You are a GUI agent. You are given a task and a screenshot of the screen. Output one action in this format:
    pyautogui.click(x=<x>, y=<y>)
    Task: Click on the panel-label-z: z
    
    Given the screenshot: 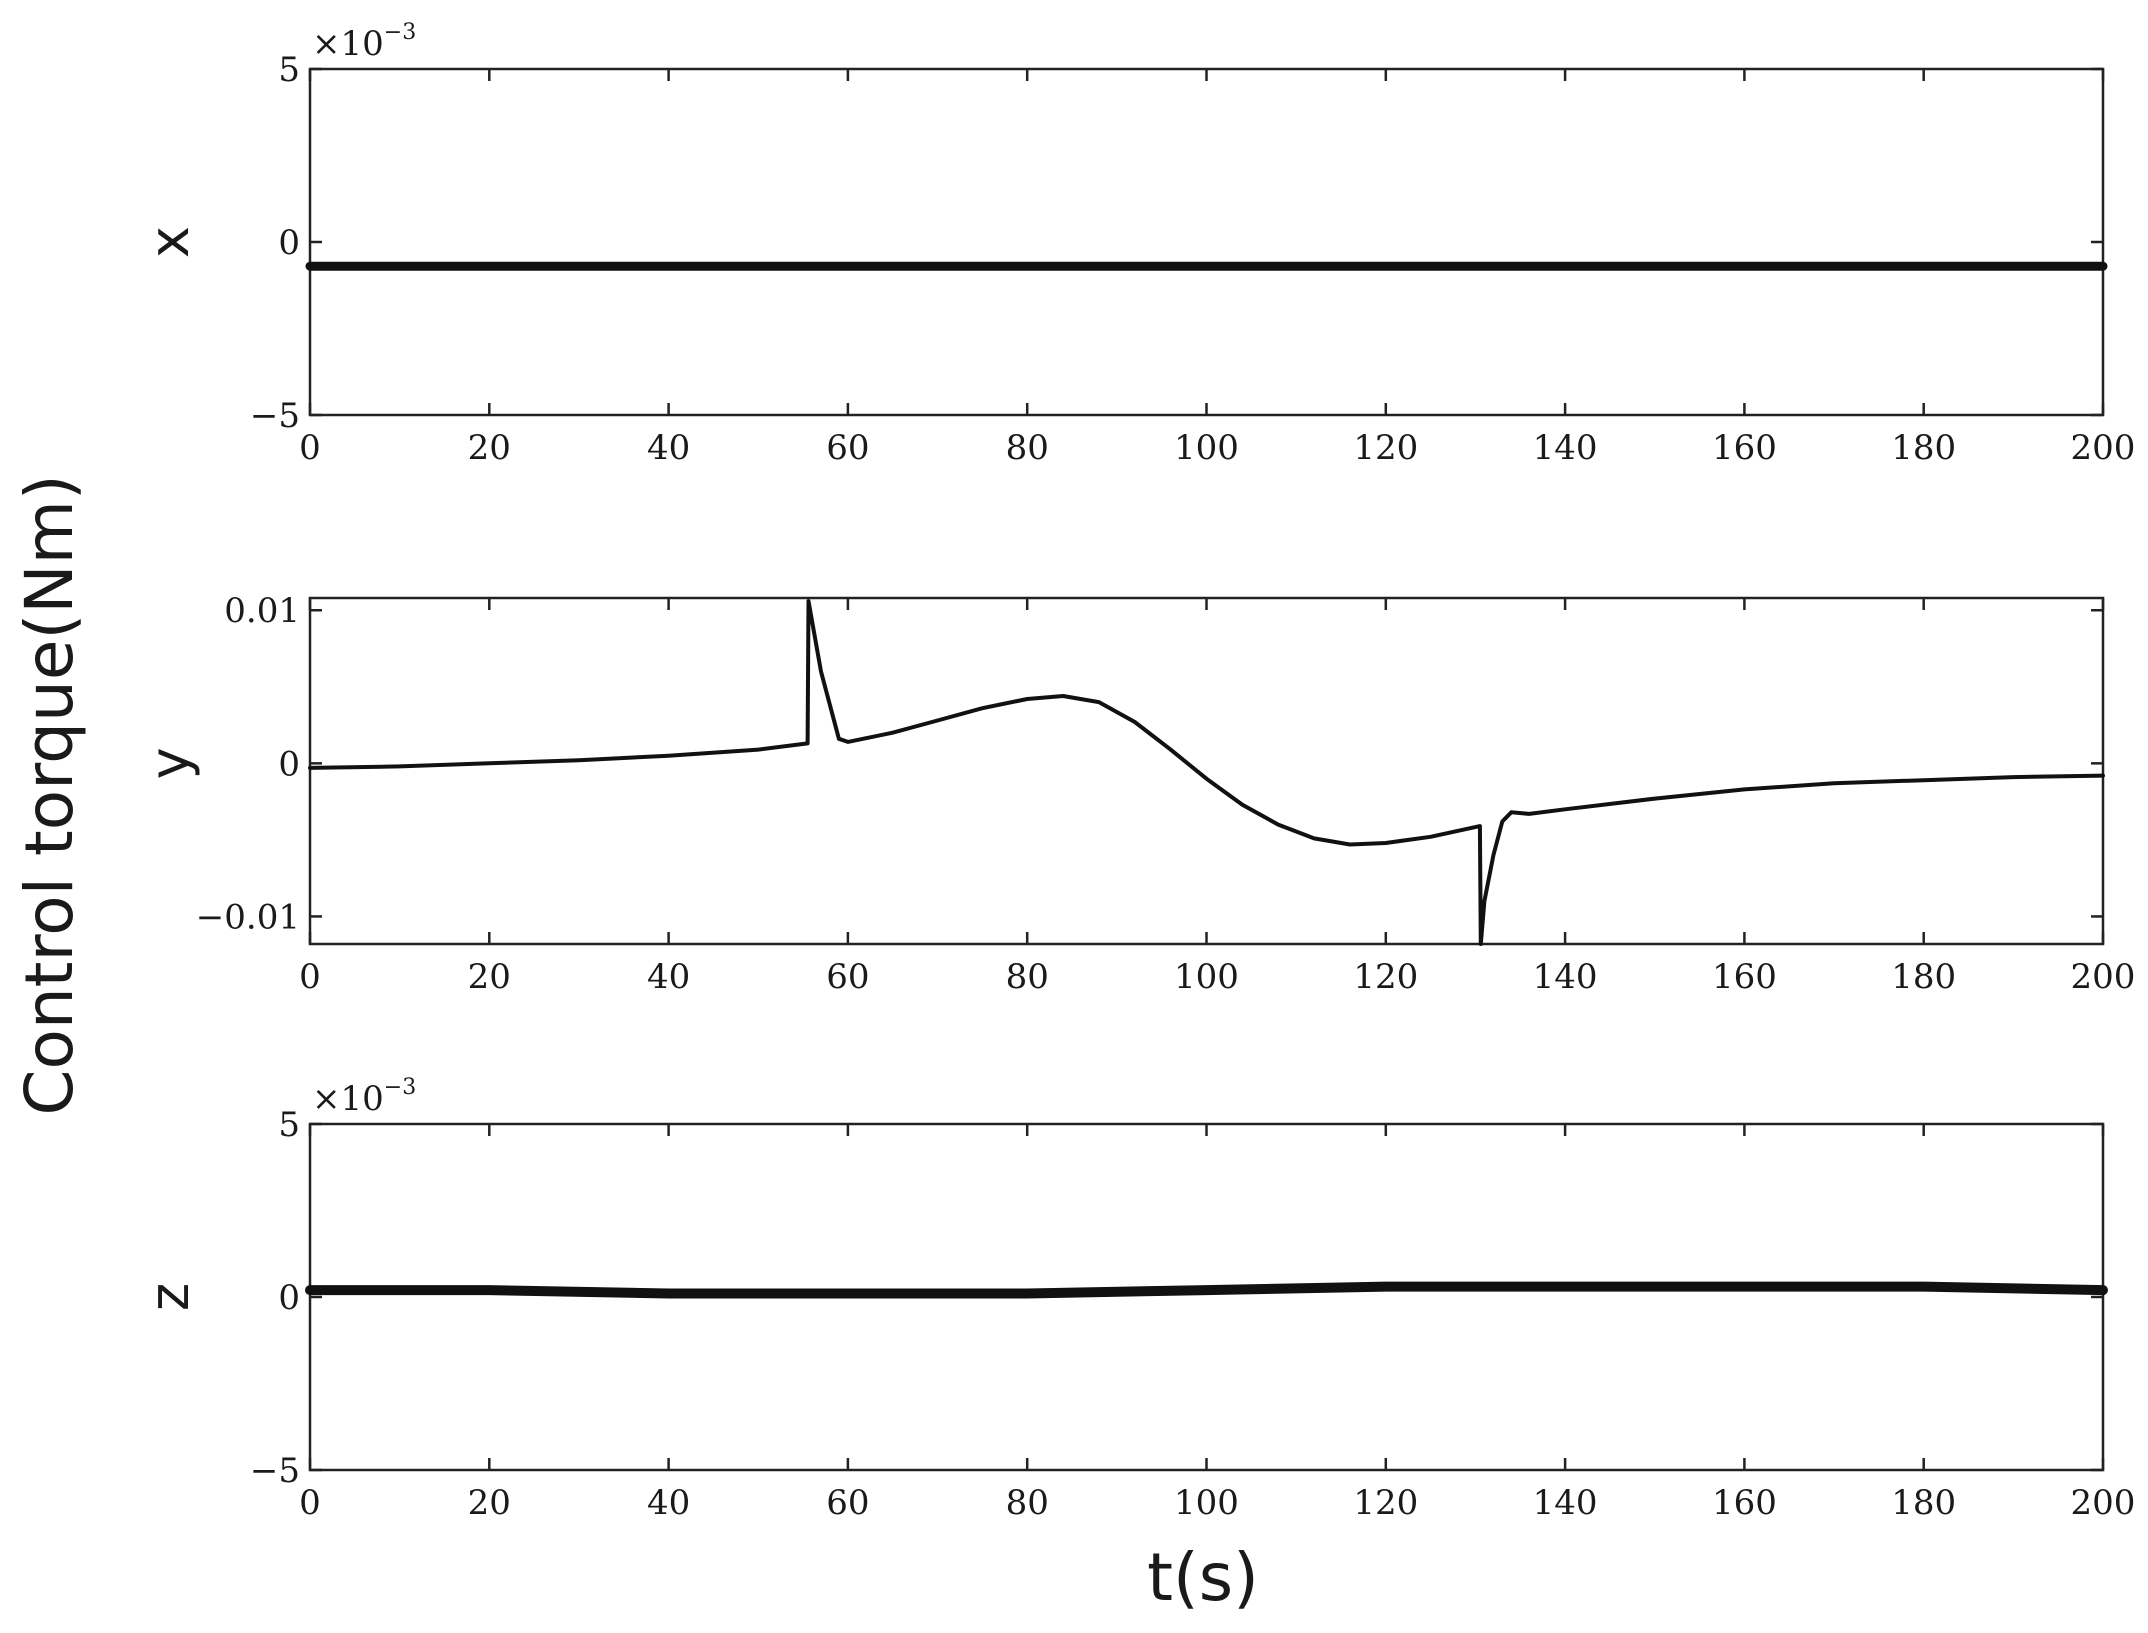 What is the action you would take?
    pyautogui.click(x=169, y=1297)
    